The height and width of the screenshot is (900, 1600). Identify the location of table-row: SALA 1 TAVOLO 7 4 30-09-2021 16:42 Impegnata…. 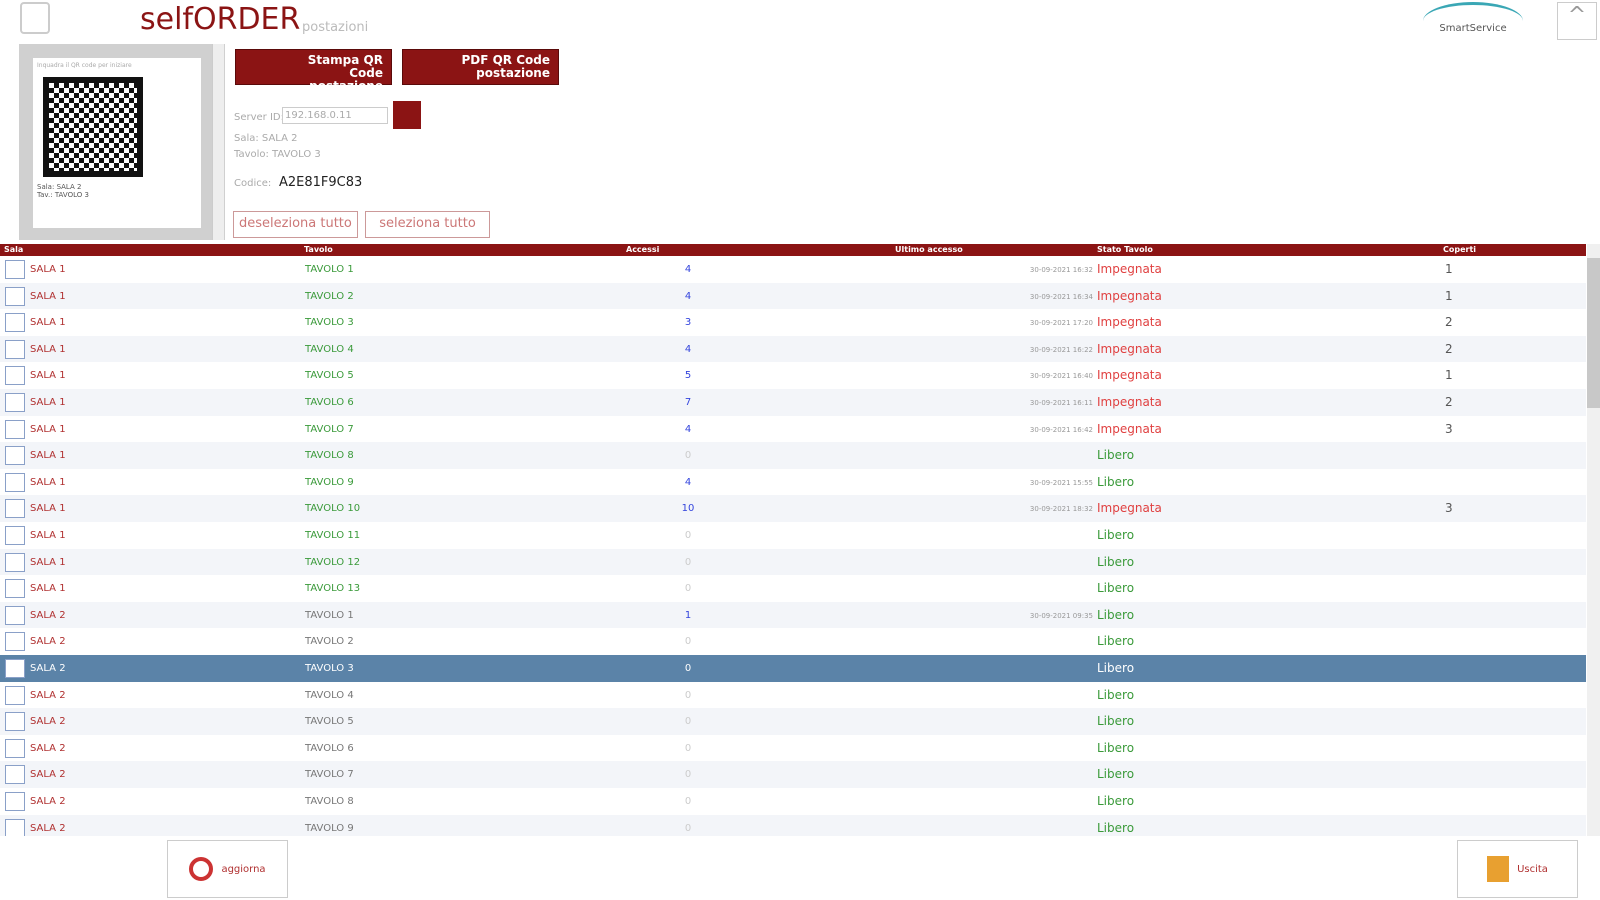
(793, 429).